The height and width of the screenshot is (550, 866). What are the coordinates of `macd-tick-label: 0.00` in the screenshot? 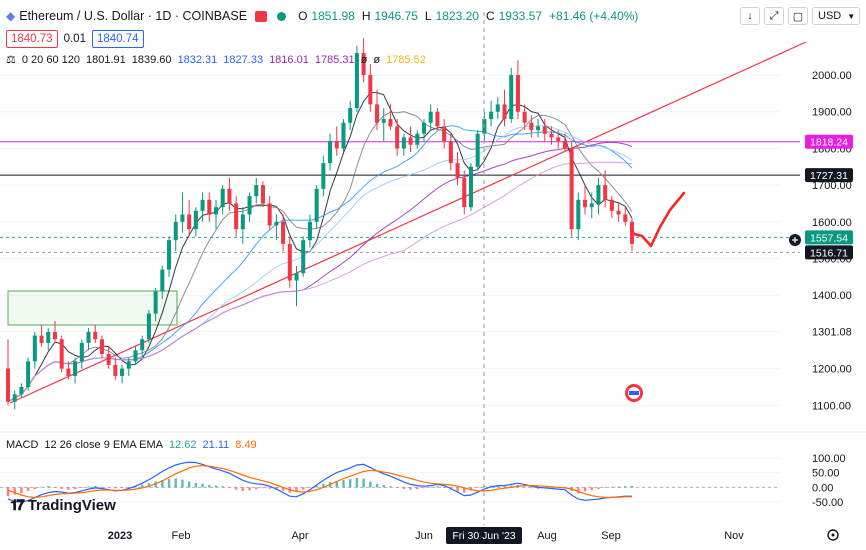 It's located at (822, 488).